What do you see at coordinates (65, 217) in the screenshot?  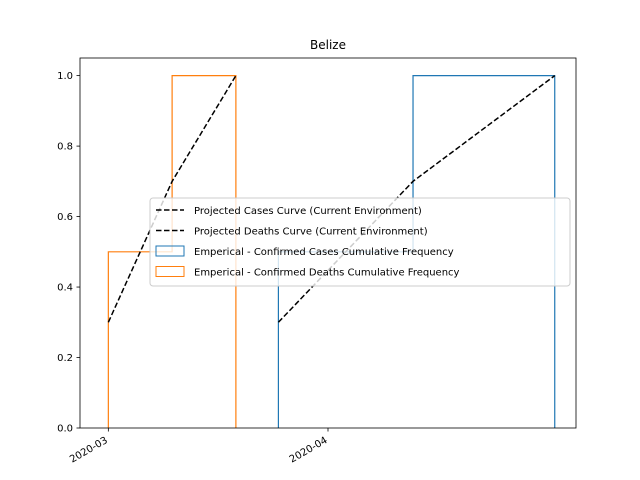 I see `y-tick-label: 0.6` at bounding box center [65, 217].